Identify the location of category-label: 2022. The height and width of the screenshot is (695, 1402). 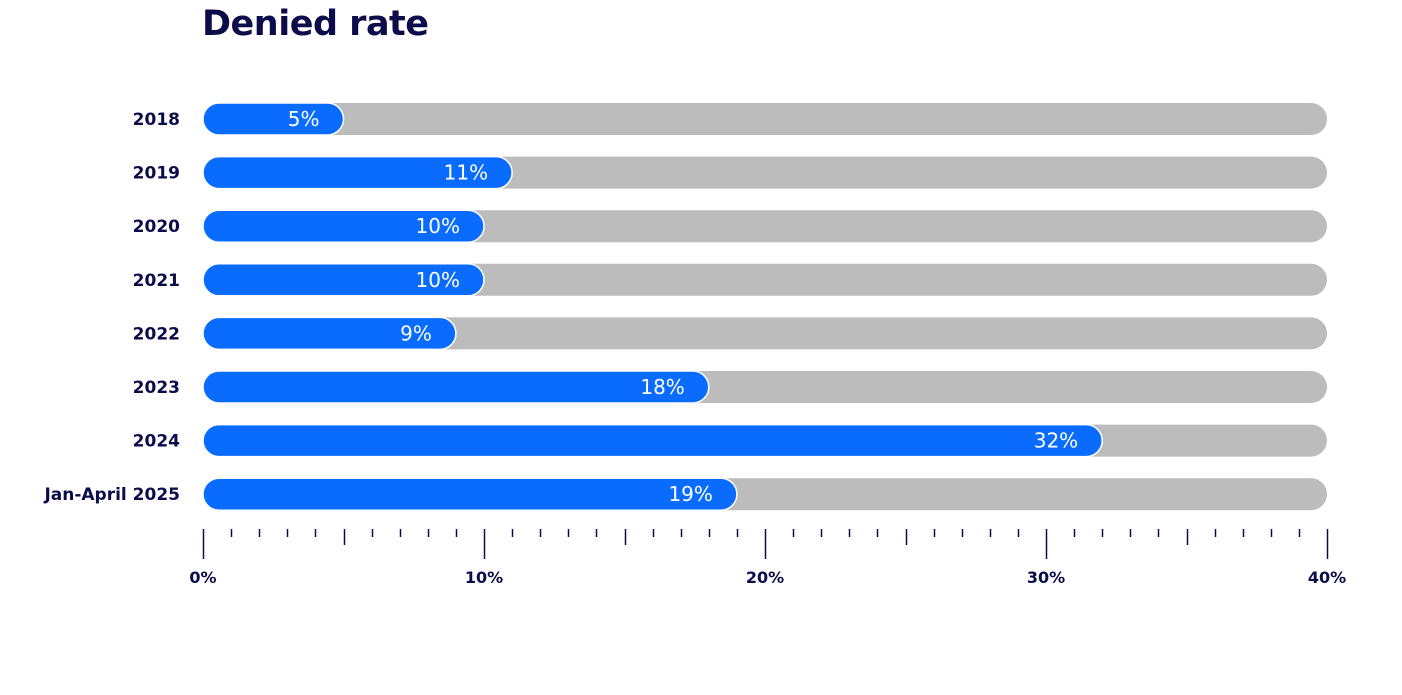
(156, 334).